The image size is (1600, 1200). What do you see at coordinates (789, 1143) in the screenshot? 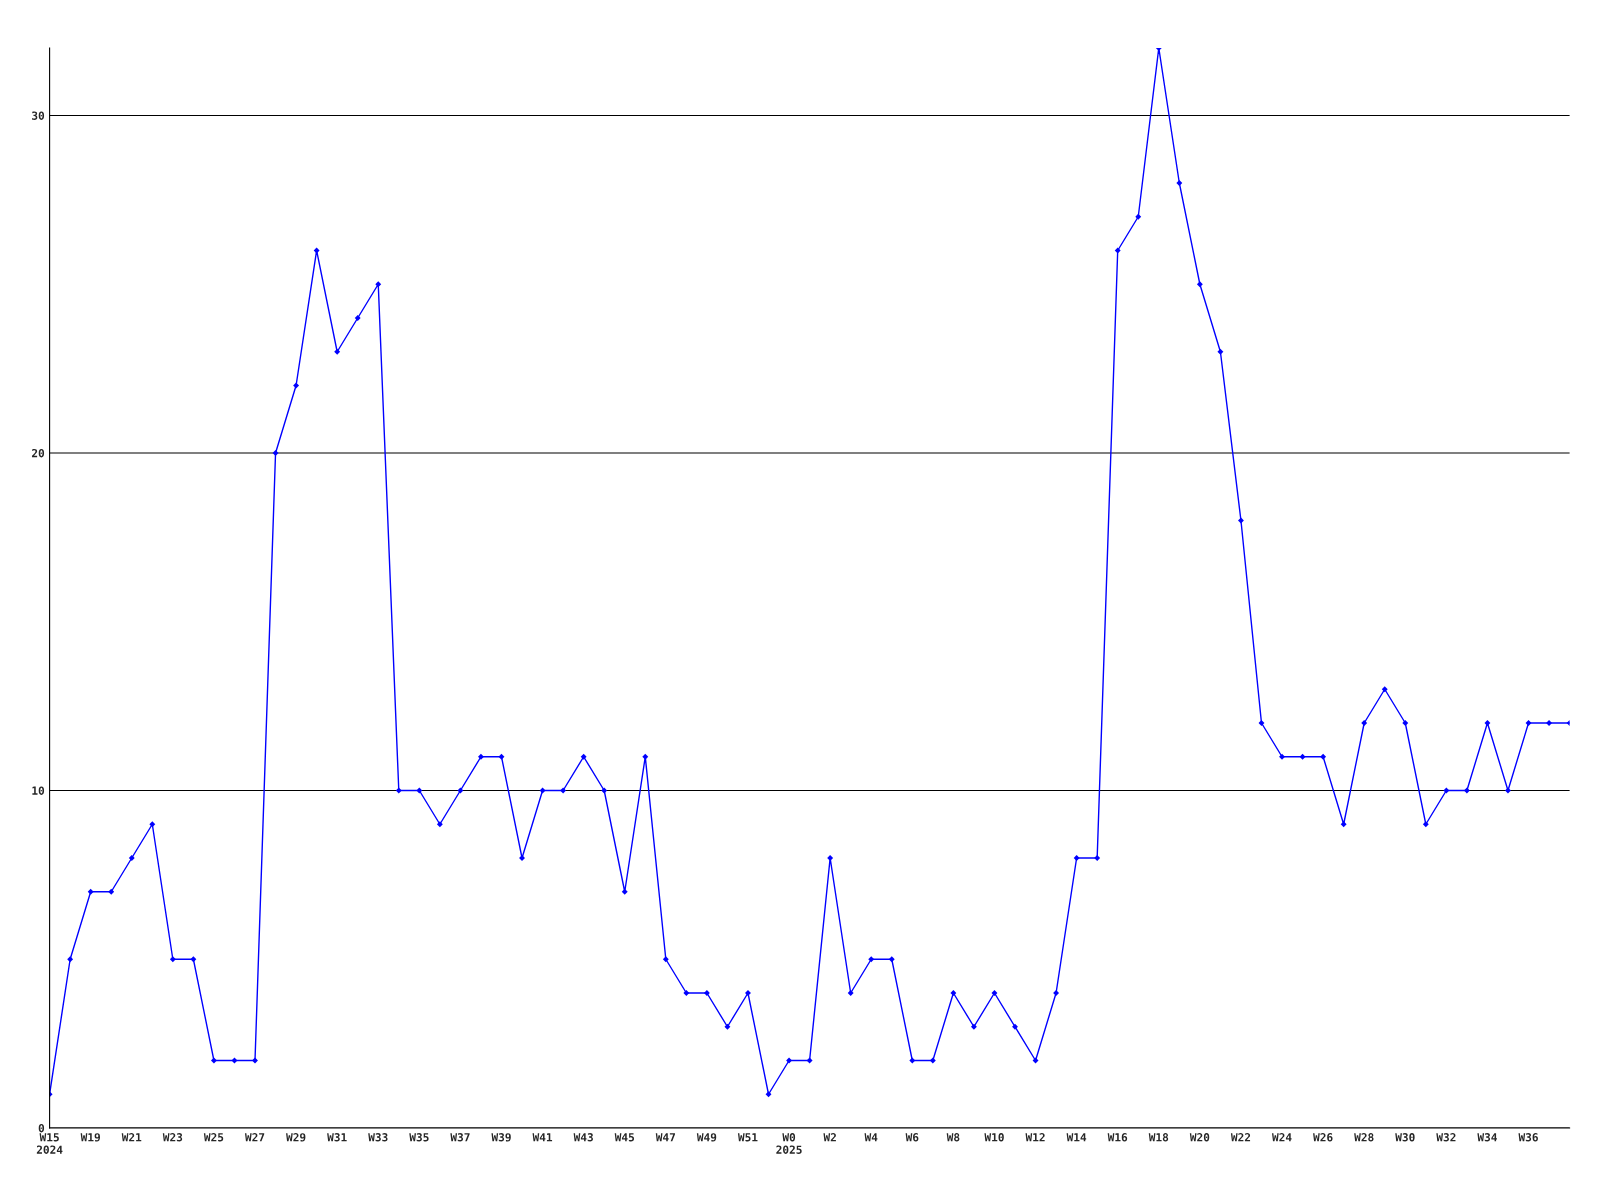
I see `x-tick-label: W0 2025` at bounding box center [789, 1143].